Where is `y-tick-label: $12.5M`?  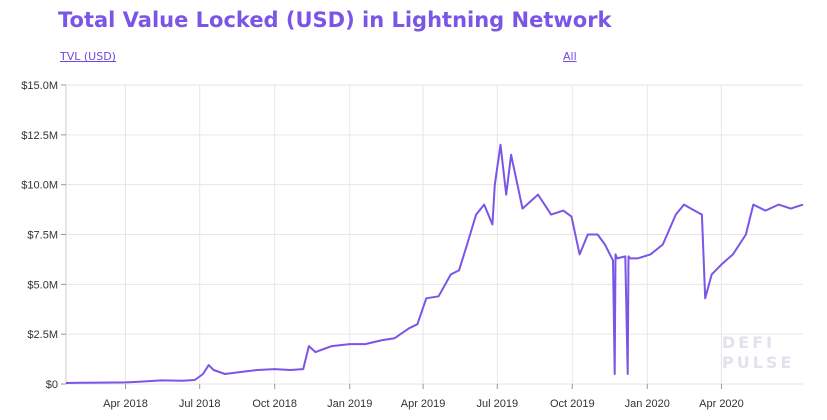 y-tick-label: $12.5M is located at coordinates (39, 136).